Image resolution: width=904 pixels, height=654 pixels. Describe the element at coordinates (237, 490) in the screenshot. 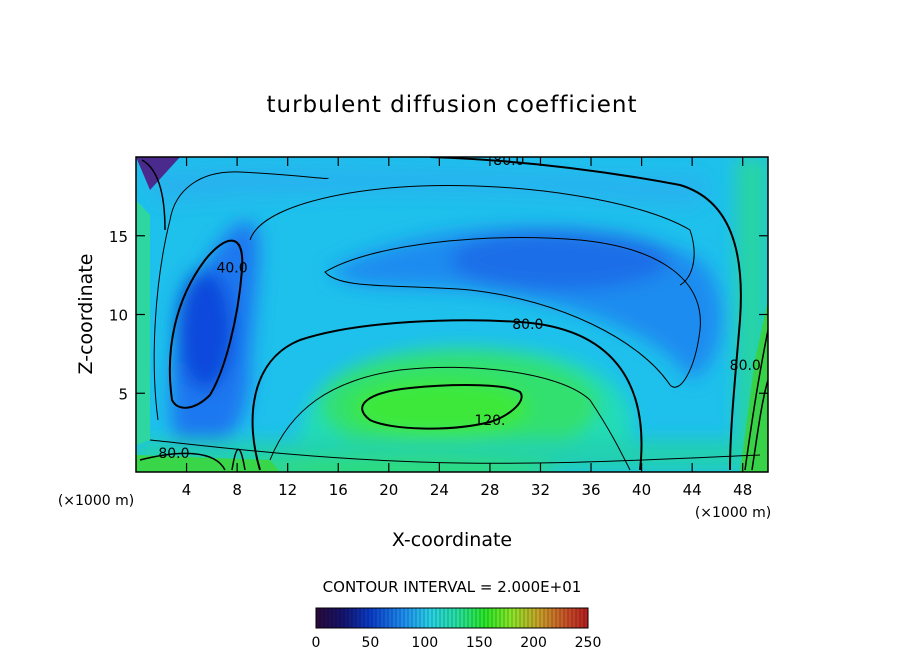

I see `x-tick-label: 8` at that location.